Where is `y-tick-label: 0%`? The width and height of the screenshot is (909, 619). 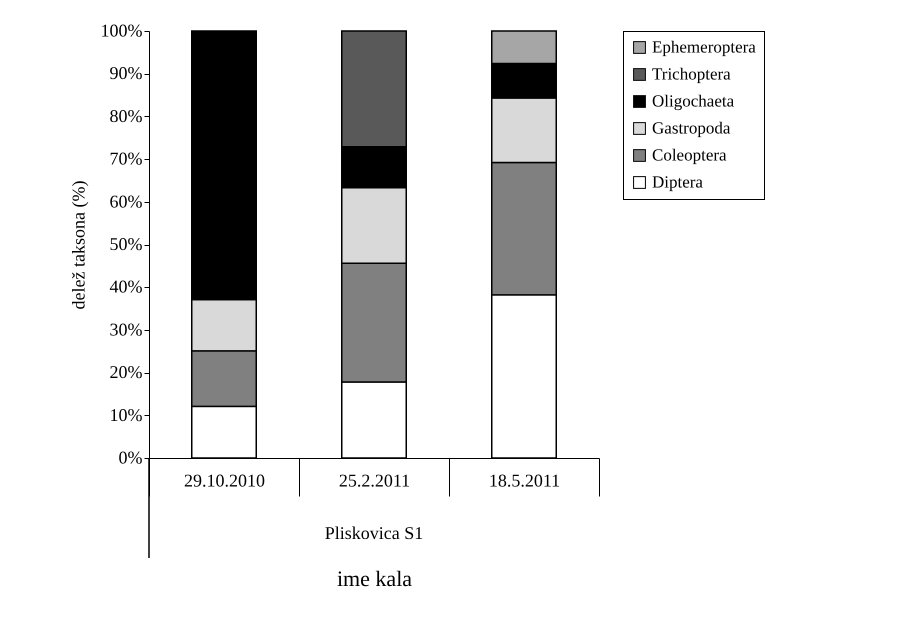
y-tick-label: 0% is located at coordinates (130, 458).